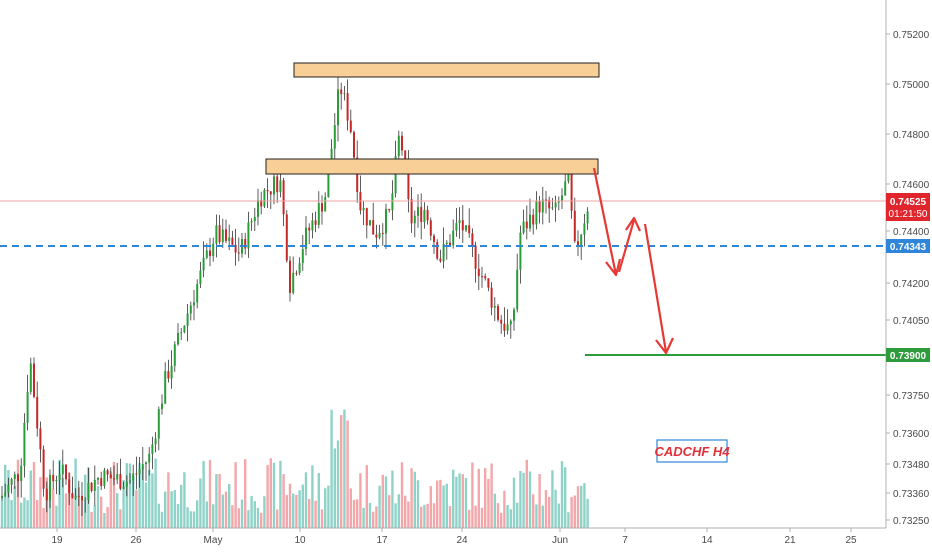 The height and width of the screenshot is (555, 932). What do you see at coordinates (136, 540) in the screenshot?
I see `x-tick-label: 26` at bounding box center [136, 540].